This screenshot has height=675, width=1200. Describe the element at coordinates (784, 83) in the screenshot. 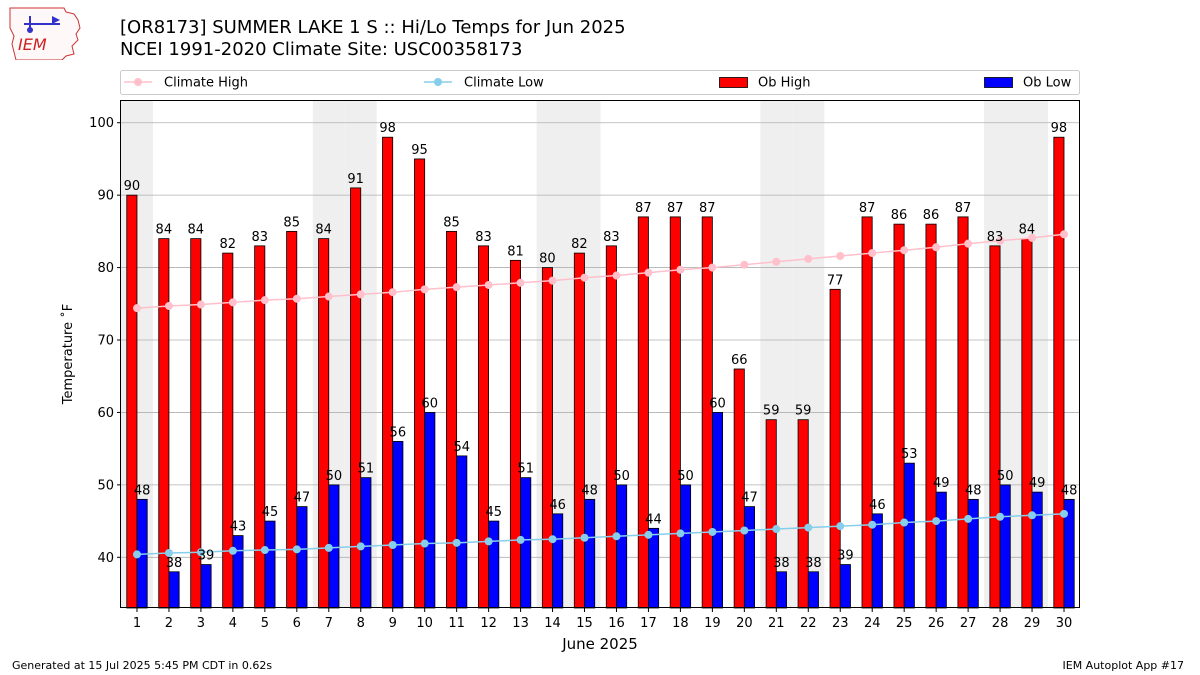

I see `legend-label-ob-high: Ob High` at that location.